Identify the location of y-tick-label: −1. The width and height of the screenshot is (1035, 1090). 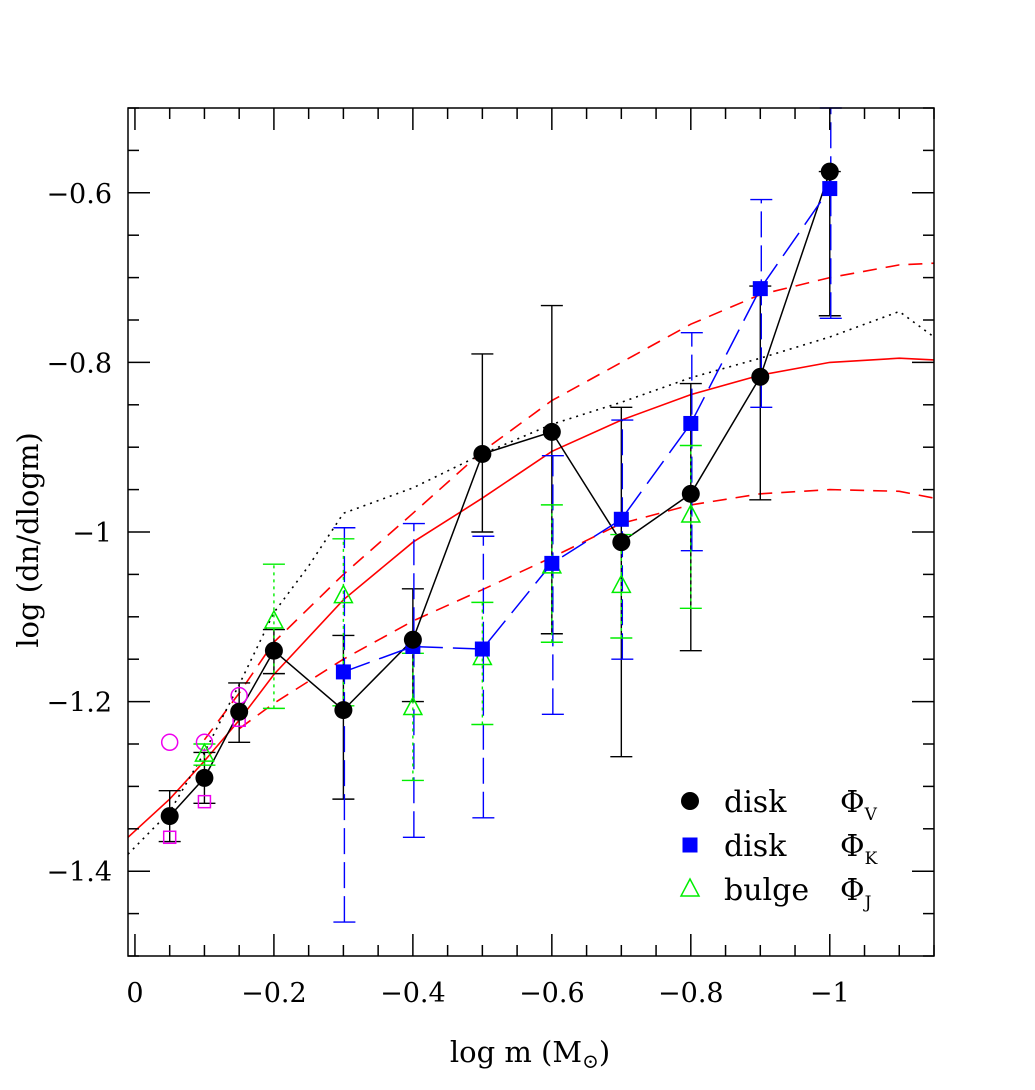
(92, 533).